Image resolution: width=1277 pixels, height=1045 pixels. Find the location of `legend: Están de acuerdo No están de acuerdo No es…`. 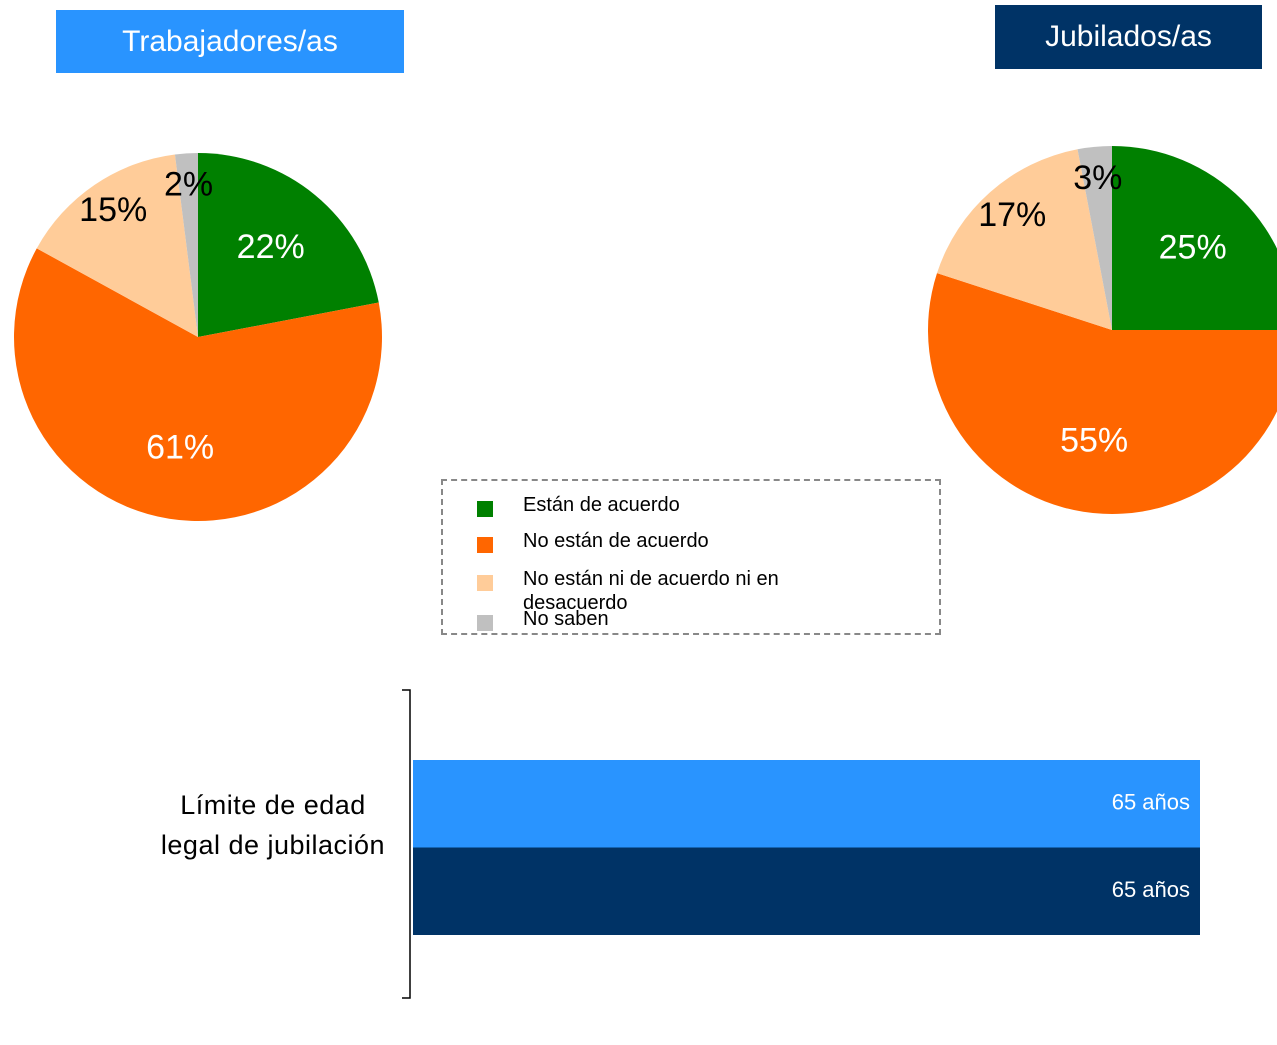

legend: Están de acuerdo No están de acuerdo No es… is located at coordinates (691, 557).